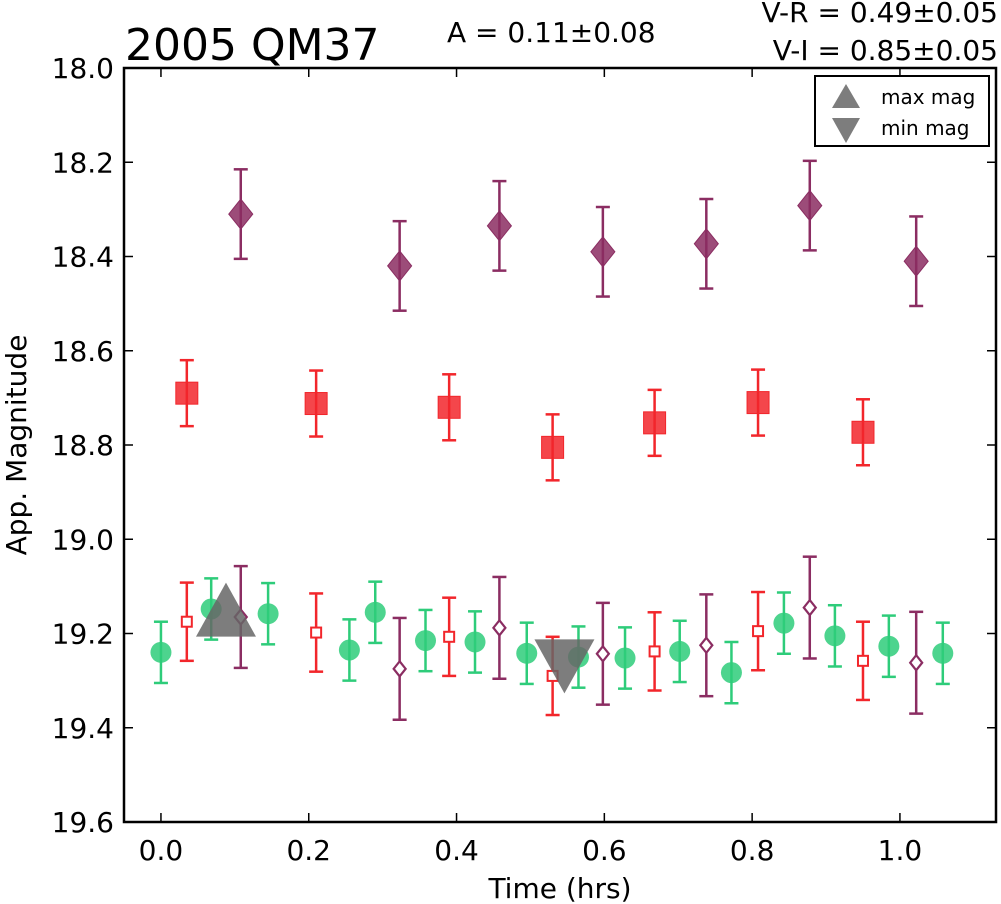 The image size is (1001, 904). What do you see at coordinates (83, 257) in the screenshot?
I see `y-tick-label: 18.4` at bounding box center [83, 257].